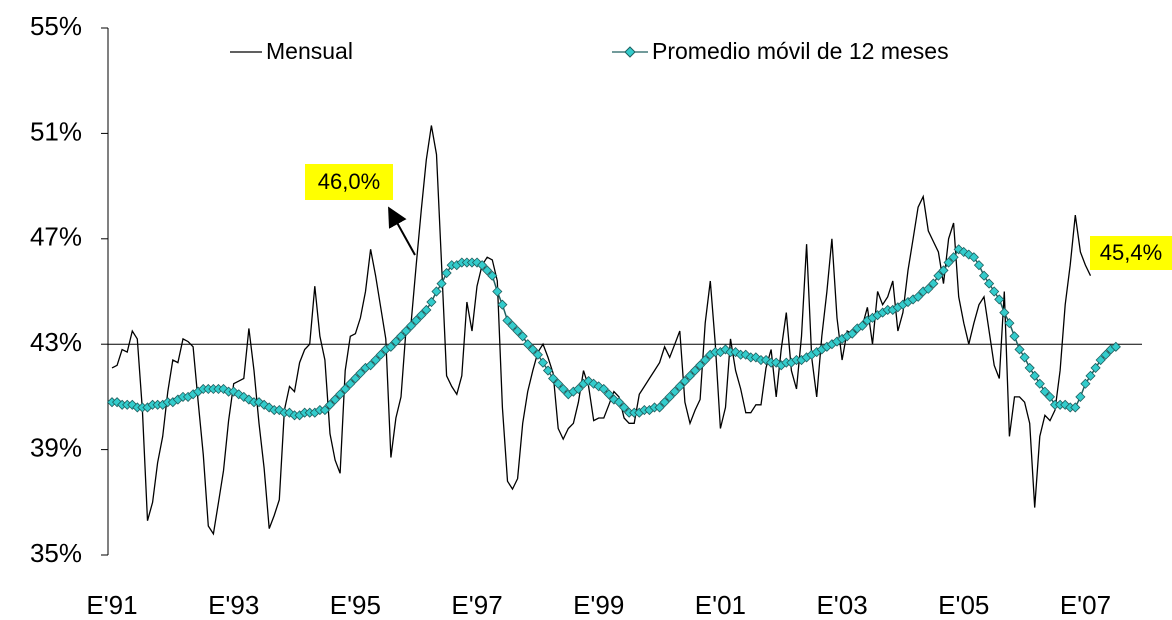 The image size is (1172, 620). Describe the element at coordinates (309, 51) in the screenshot. I see `legend-label: Mensual` at that location.